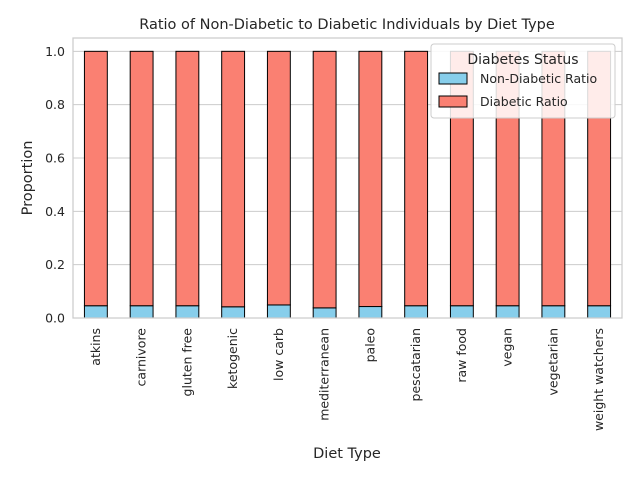 This screenshot has height=480, width=640. What do you see at coordinates (524, 101) in the screenshot?
I see `legend-label-diabetic: Diabetic Ratio` at bounding box center [524, 101].